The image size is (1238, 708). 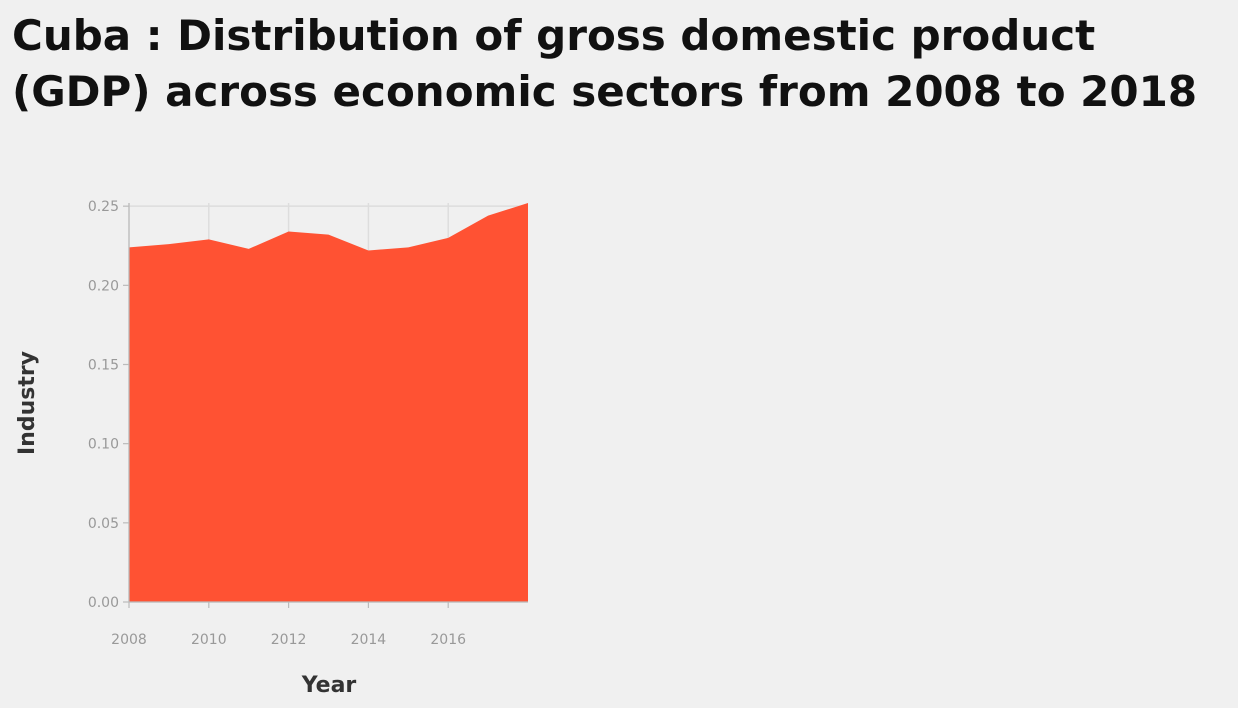 What do you see at coordinates (209, 640) in the screenshot?
I see `x-tick-label: 2010` at bounding box center [209, 640].